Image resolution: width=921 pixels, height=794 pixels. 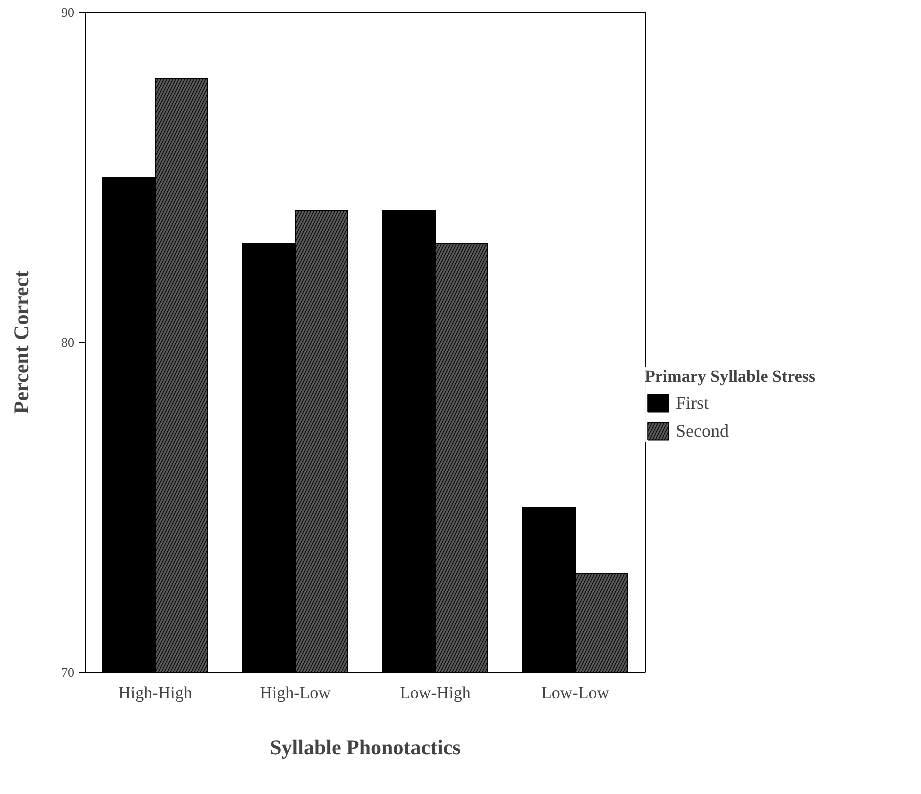 I want to click on x-tick-label: Low-High, so click(x=436, y=693).